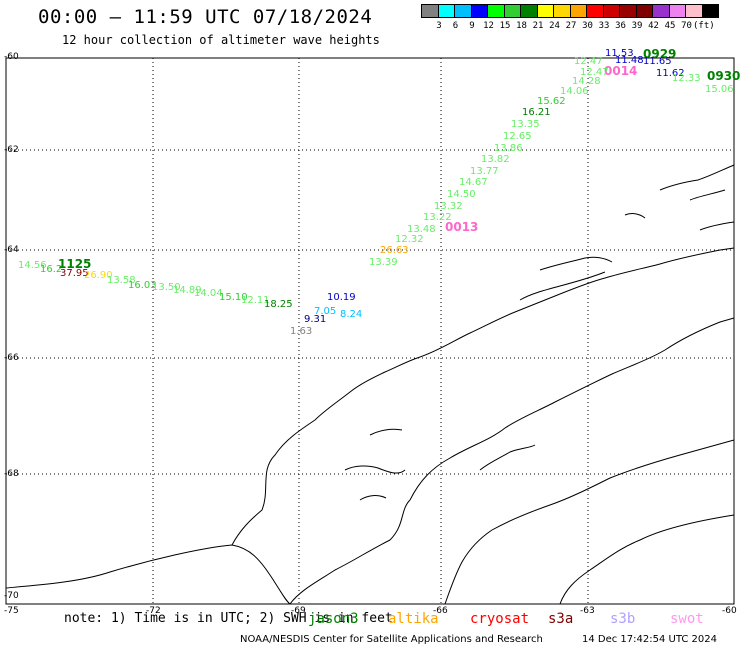  What do you see at coordinates (11, 57) in the screenshot?
I see `lat-label: -60` at bounding box center [11, 57].